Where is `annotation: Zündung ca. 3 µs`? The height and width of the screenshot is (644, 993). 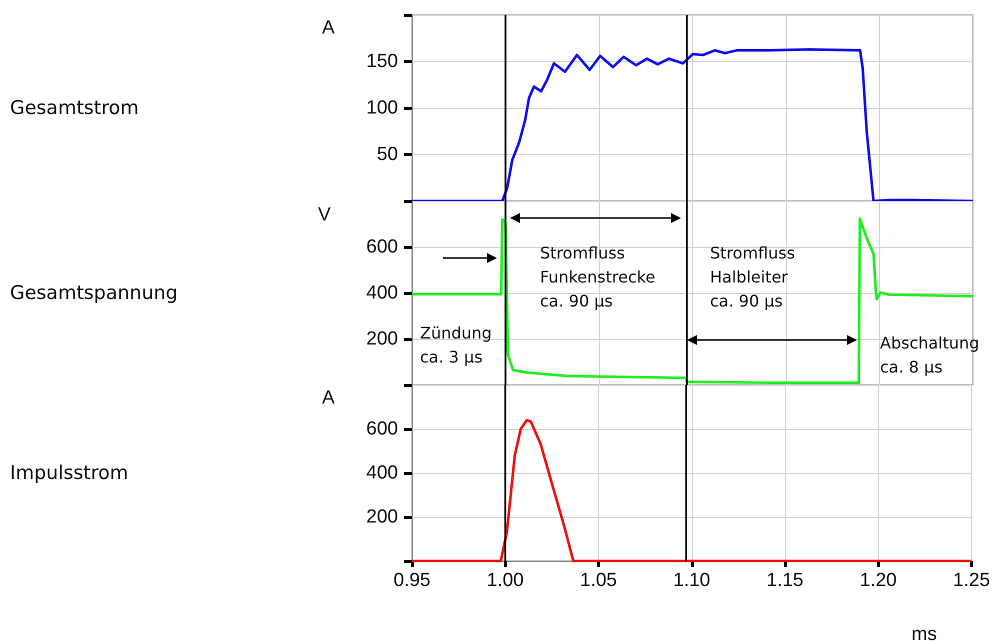 annotation: Zündung ca. 3 µs is located at coordinates (456, 345).